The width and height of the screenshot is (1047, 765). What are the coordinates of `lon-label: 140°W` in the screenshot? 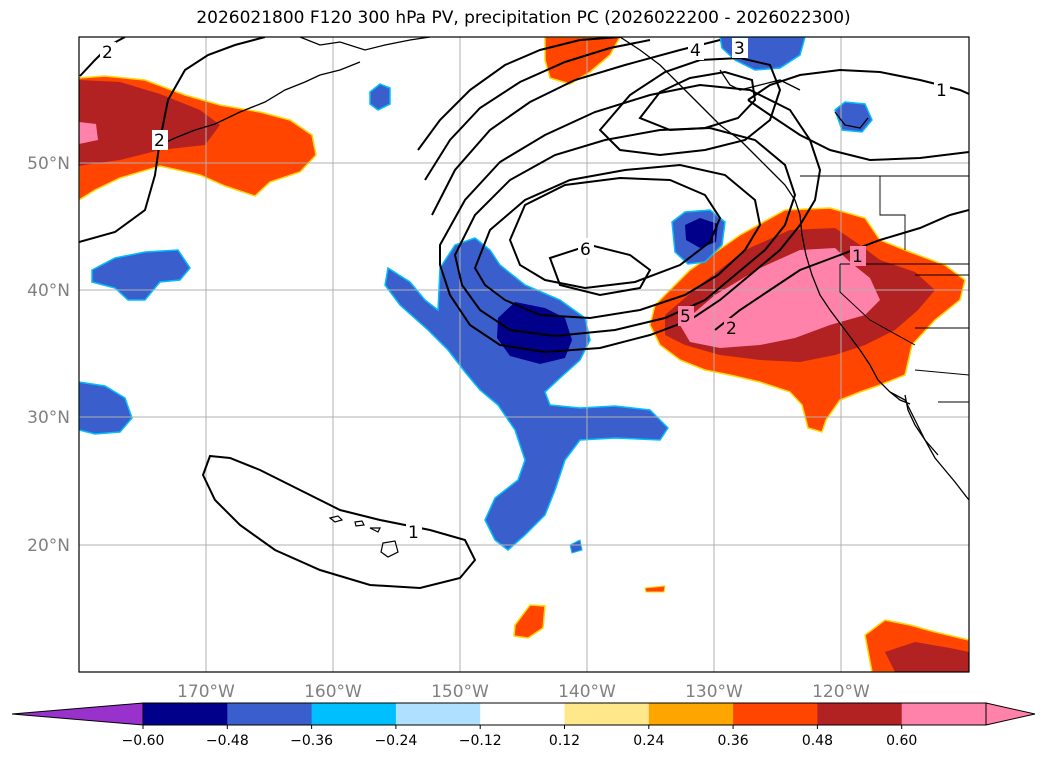 It's located at (587, 692).